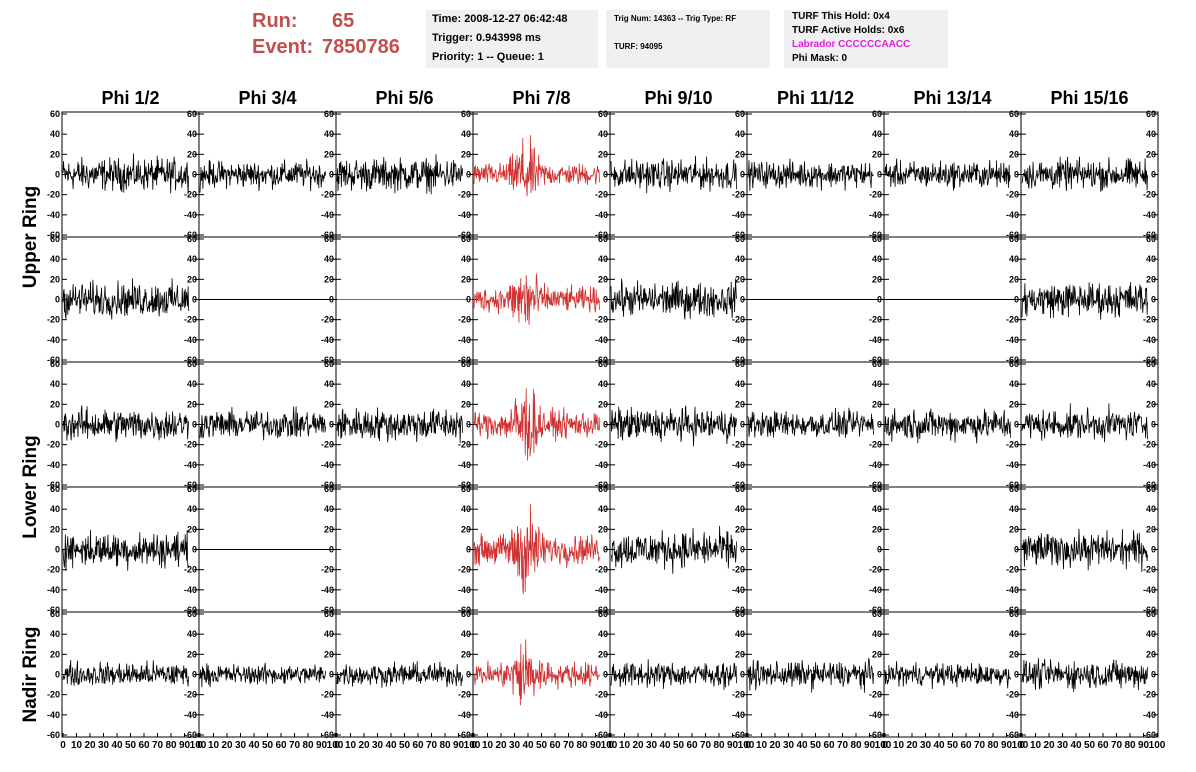 This screenshot has width=1196, height=772. What do you see at coordinates (815, 98) in the screenshot?
I see `column-header-6: Phi 11/12` at bounding box center [815, 98].